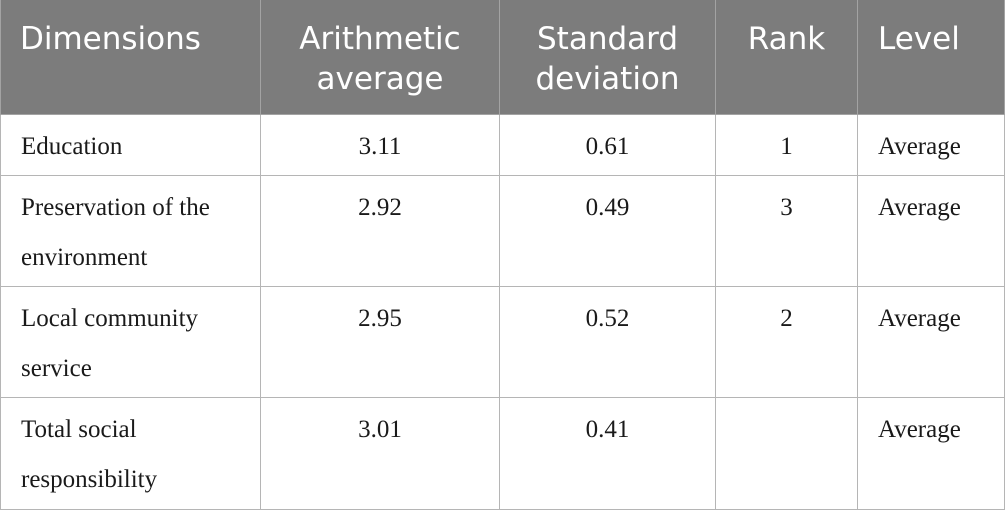  I want to click on cell-arithmetic-average: 3.01, so click(380, 453).